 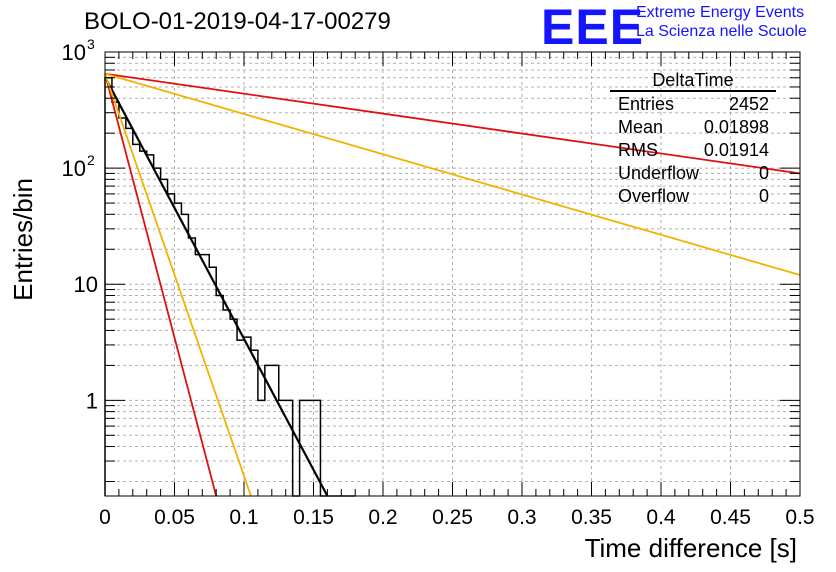 What do you see at coordinates (661, 517) in the screenshot?
I see `x-tick-label: 0.4` at bounding box center [661, 517].